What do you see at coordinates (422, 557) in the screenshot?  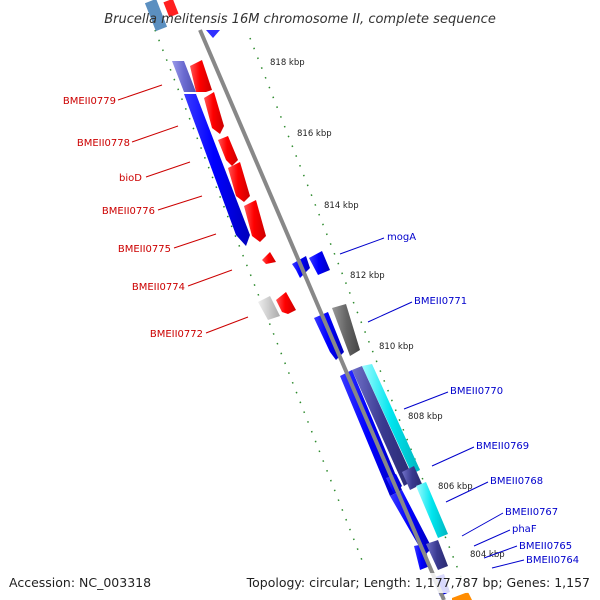 I see `cds-phaF` at bounding box center [422, 557].